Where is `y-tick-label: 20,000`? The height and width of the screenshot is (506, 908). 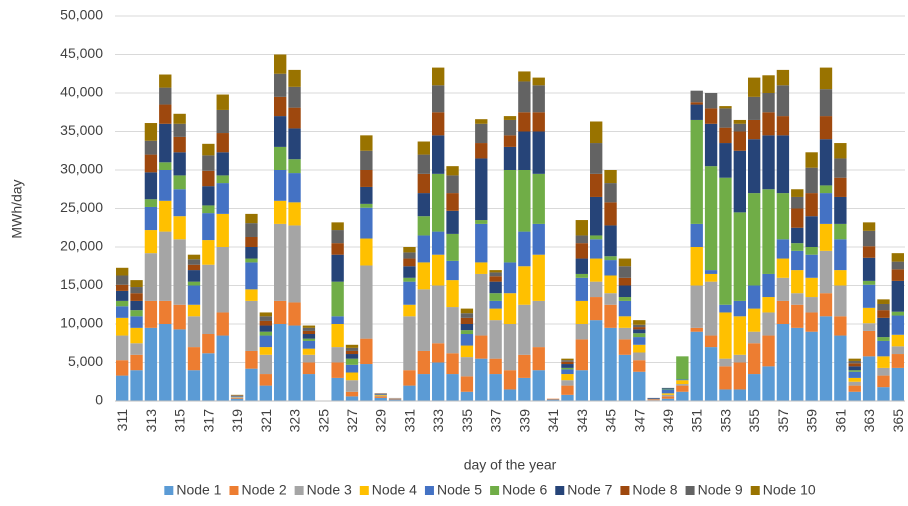 y-tick-label: 20,000 is located at coordinates (81, 246).